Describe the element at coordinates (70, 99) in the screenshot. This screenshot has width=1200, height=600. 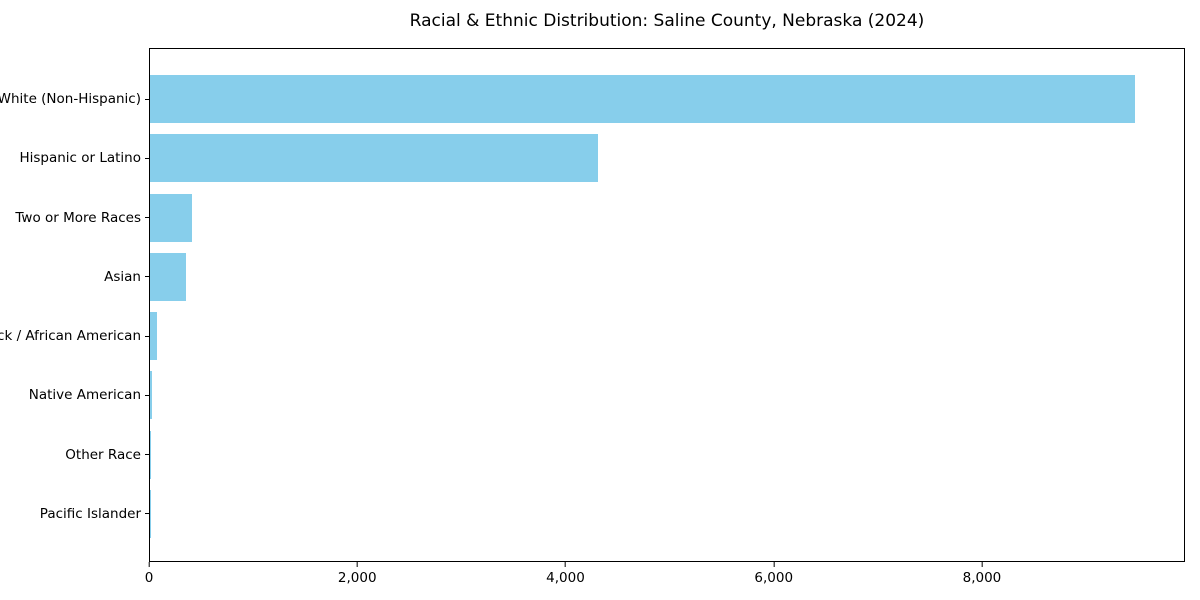
I see `y-axis-label: White (Non-Hispanic)` at that location.